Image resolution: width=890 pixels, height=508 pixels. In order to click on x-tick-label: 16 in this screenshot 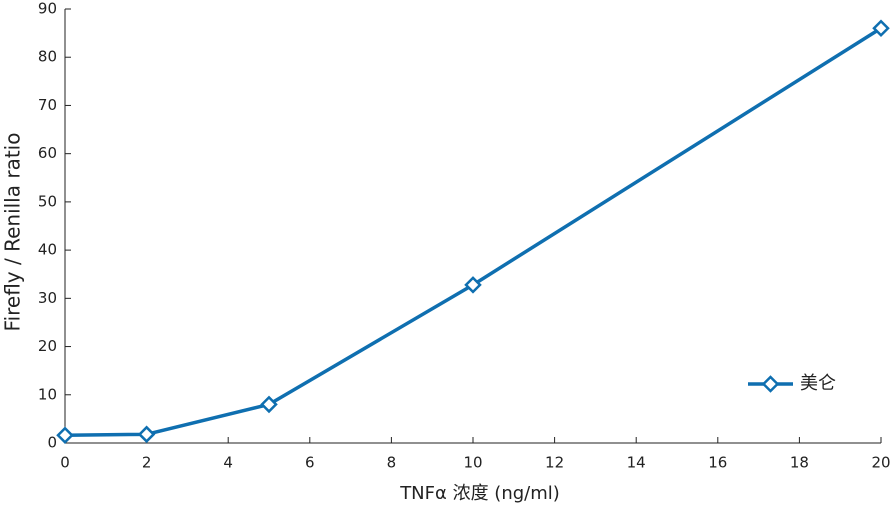, I will do `click(717, 463)`.